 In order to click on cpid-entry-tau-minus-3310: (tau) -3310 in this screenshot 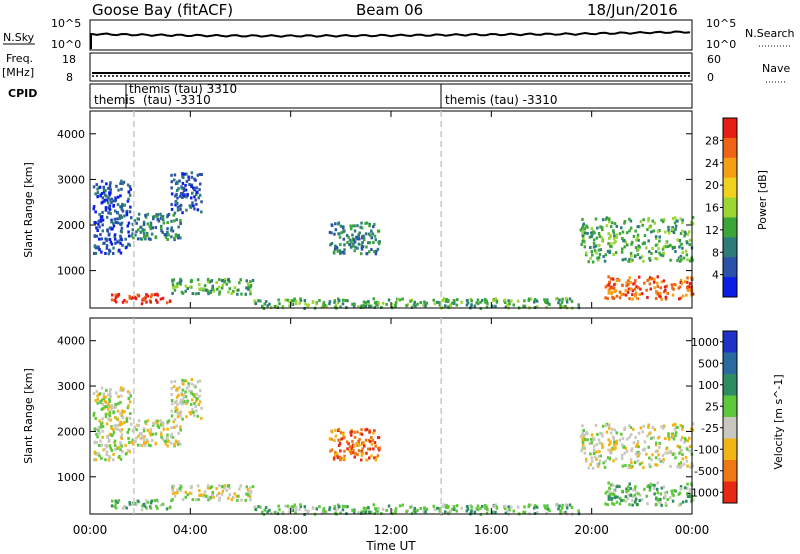, I will do `click(177, 100)`.